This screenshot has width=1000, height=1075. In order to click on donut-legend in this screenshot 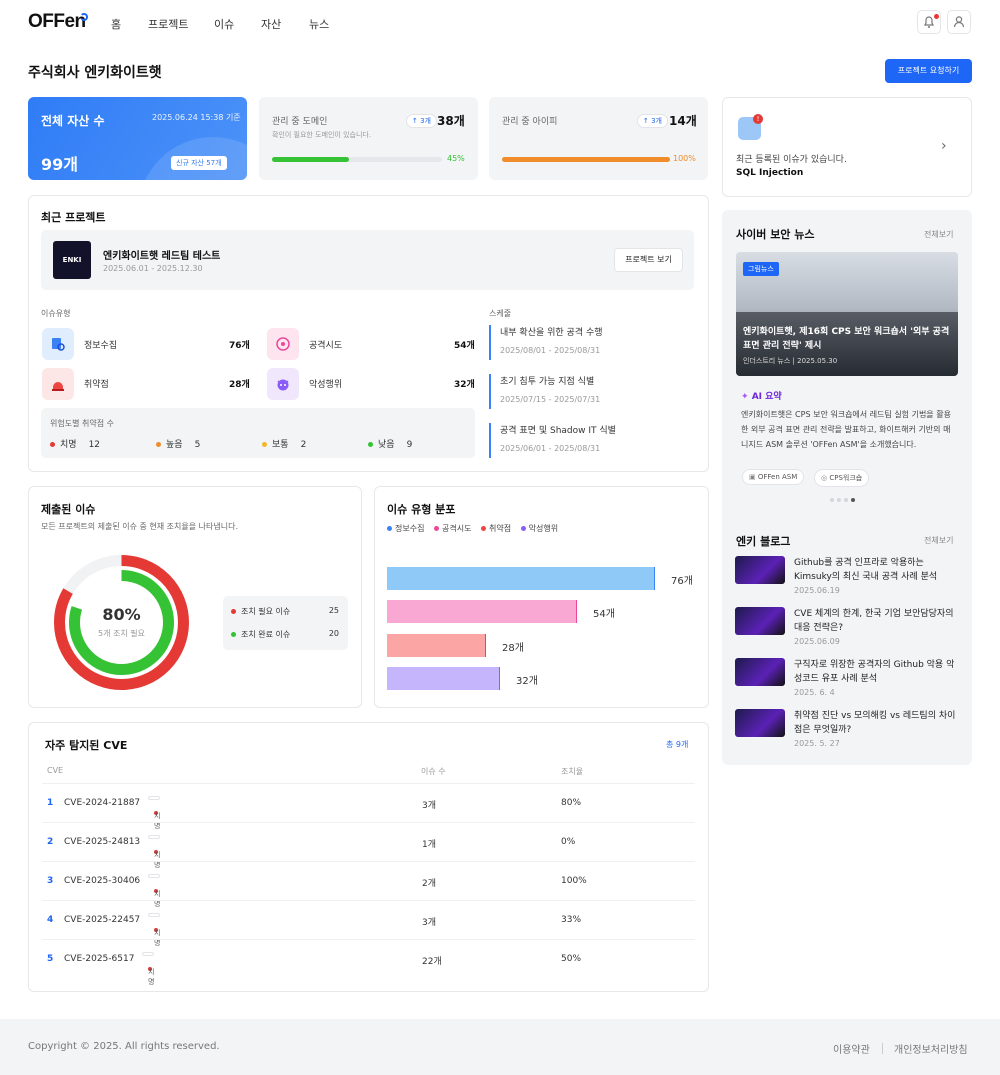, I will do `click(285, 623)`.